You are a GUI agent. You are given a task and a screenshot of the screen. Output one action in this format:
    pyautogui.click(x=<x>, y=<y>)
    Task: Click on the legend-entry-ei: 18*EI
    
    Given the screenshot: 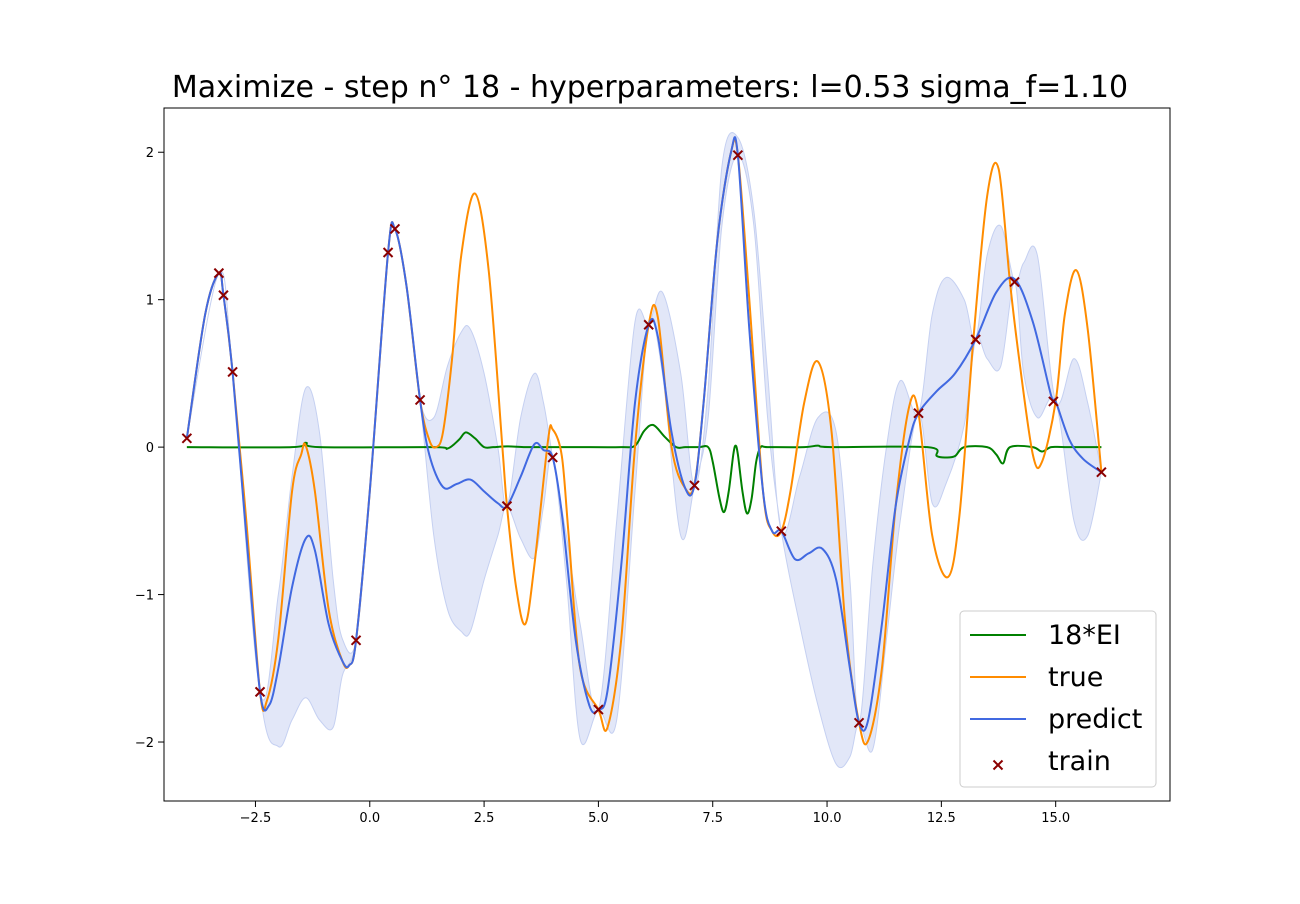 What is the action you would take?
    pyautogui.click(x=1045, y=635)
    